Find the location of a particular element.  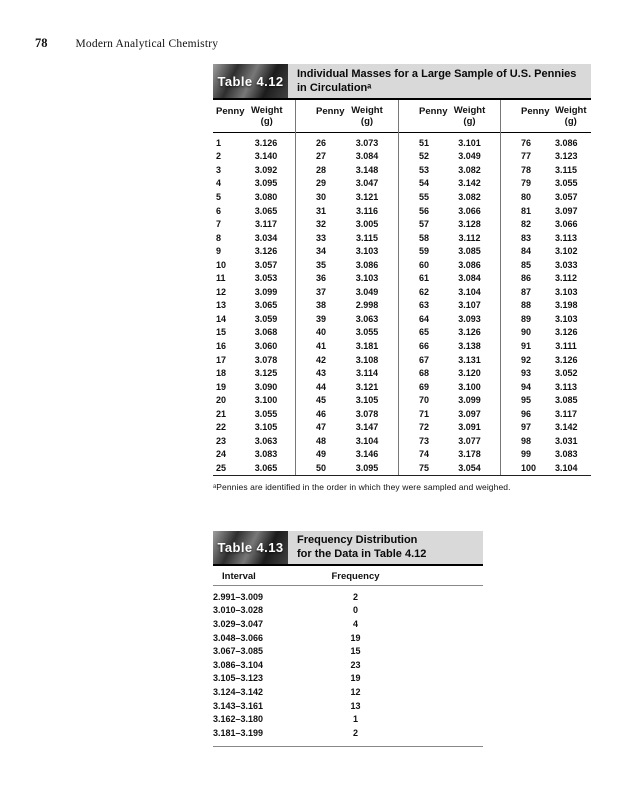

penny-row: 76 3.086 is located at coordinates (546, 143).